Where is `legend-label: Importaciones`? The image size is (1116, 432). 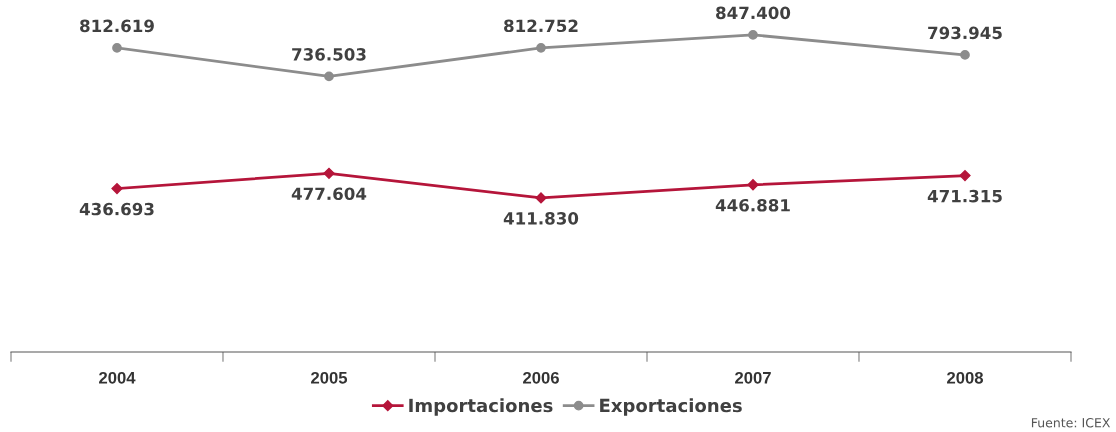 legend-label: Importaciones is located at coordinates (481, 407).